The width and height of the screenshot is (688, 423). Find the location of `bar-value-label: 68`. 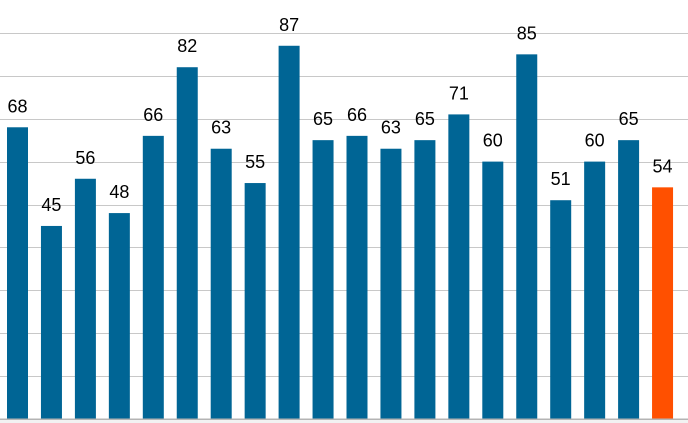

bar-value-label: 68 is located at coordinates (17, 106).